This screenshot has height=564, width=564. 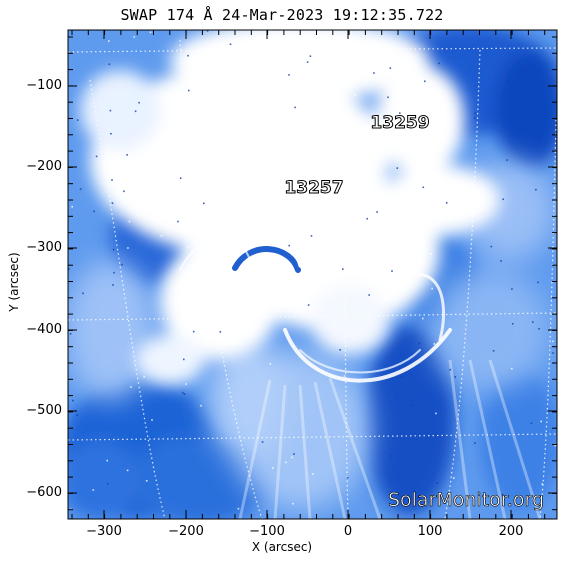 What do you see at coordinates (44, 166) in the screenshot?
I see `y-tick-label: −200` at bounding box center [44, 166].